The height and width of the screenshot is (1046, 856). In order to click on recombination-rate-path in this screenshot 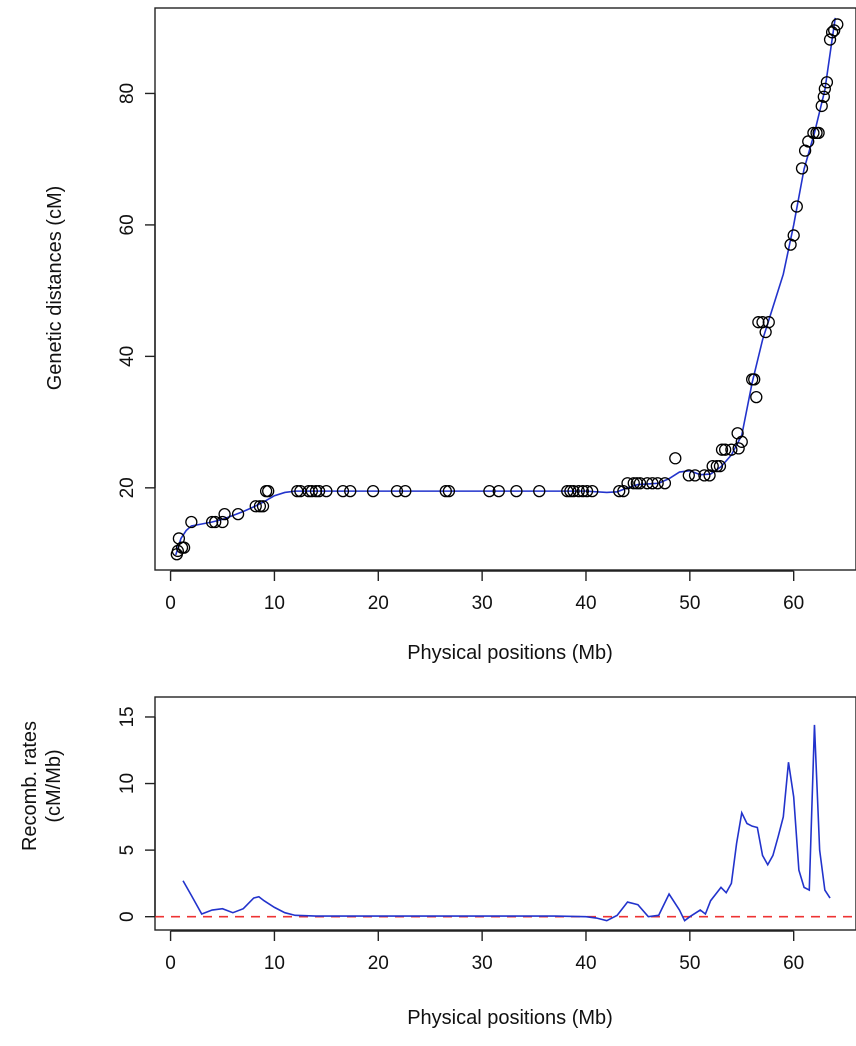, I will do `click(506, 823)`.